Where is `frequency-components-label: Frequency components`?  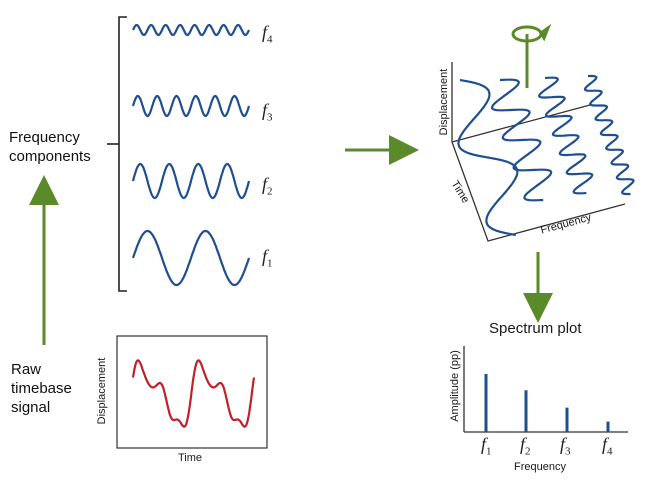 frequency-components-label: Frequency components is located at coordinates (50, 147).